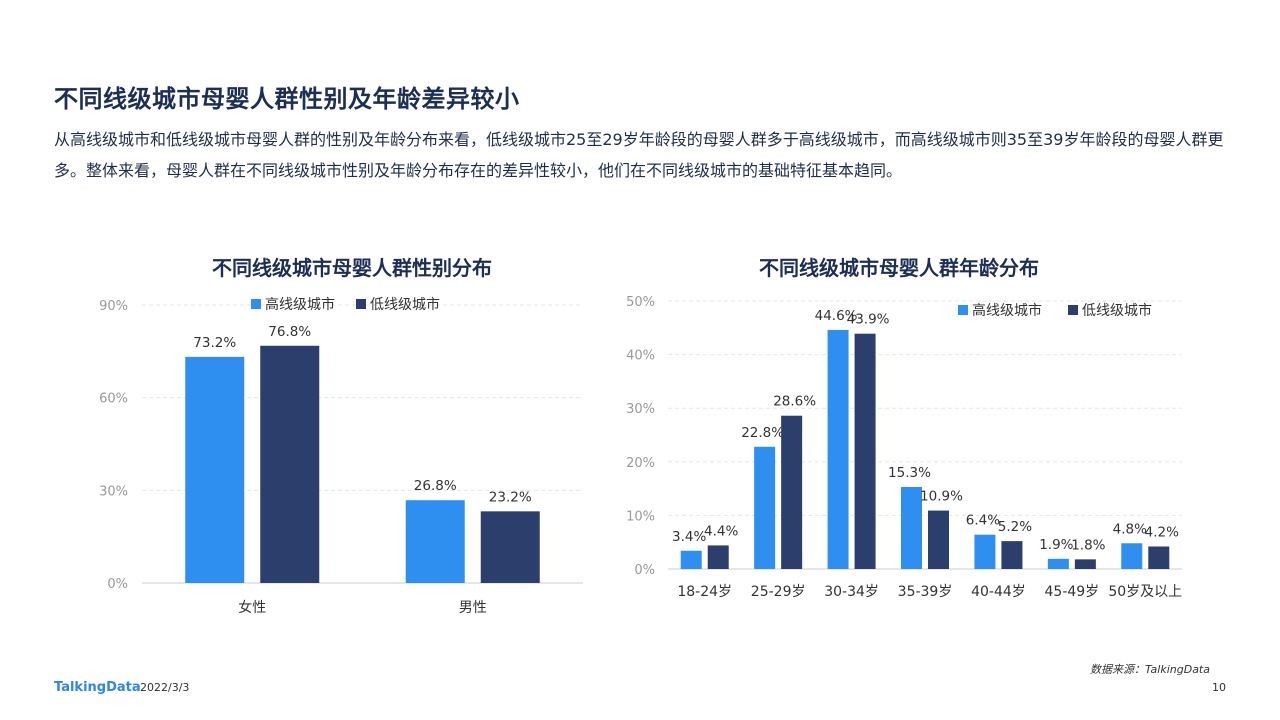 The image size is (1280, 720). I want to click on brand-logo: TalkingData, so click(97, 687).